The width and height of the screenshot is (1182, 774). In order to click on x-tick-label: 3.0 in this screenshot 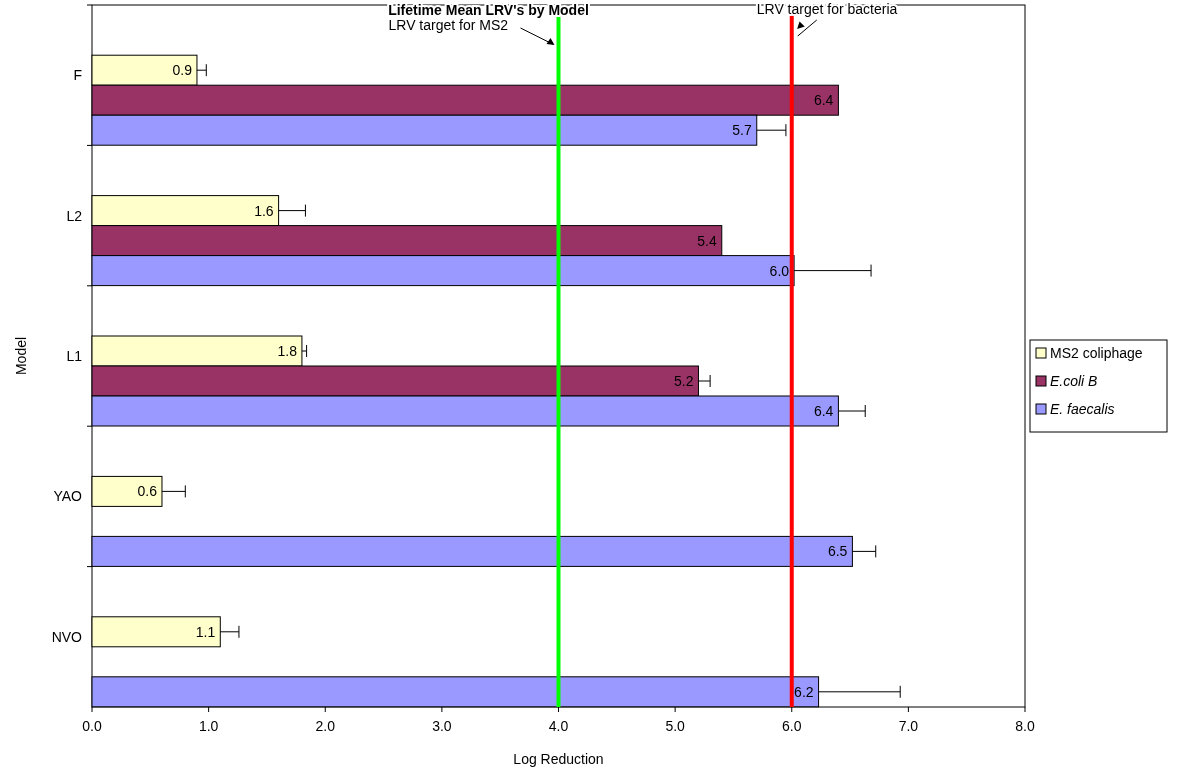, I will do `click(442, 726)`.